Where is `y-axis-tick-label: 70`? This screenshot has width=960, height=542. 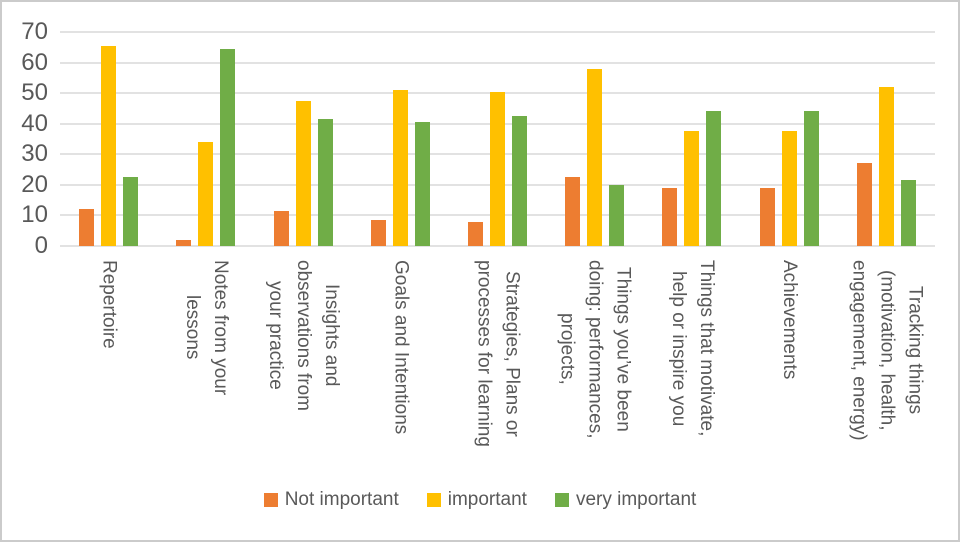
y-axis-tick-label: 70 is located at coordinates (34, 31).